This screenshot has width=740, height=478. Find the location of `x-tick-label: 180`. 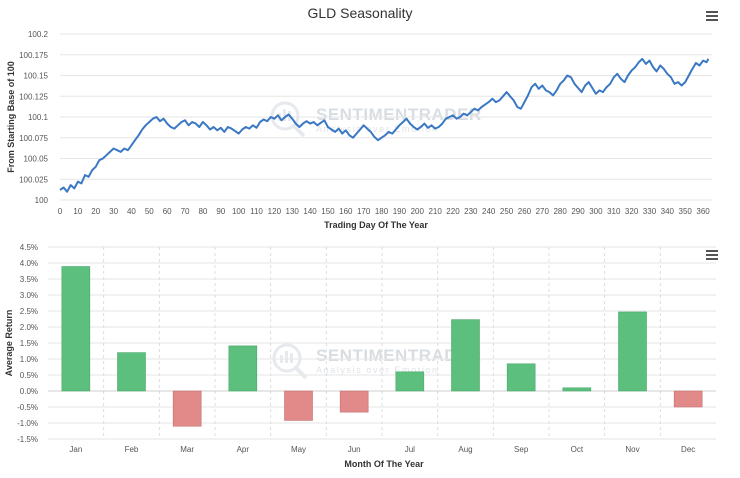

x-tick-label: 180 is located at coordinates (382, 211).